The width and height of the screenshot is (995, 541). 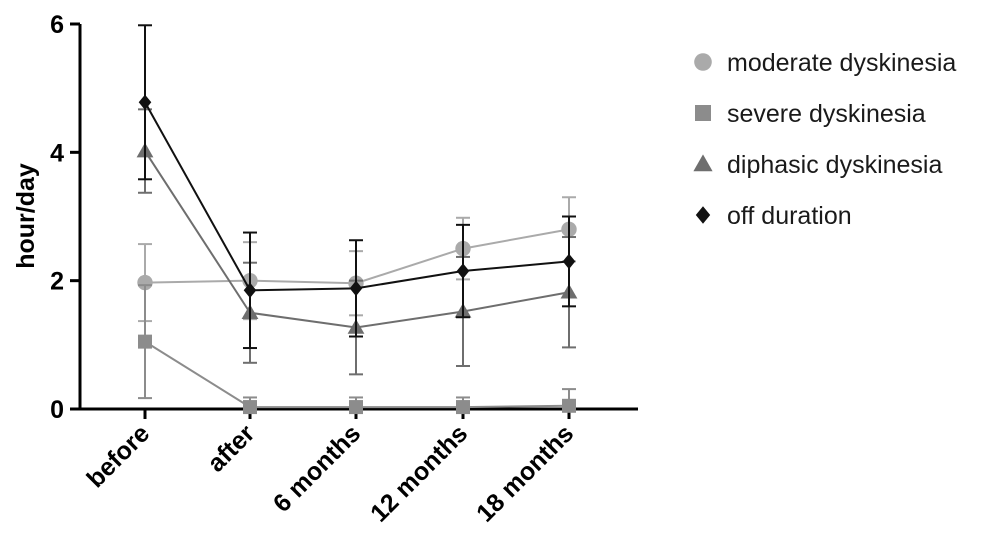 I want to click on legend-item: moderate dyskinesia, so click(x=825, y=63).